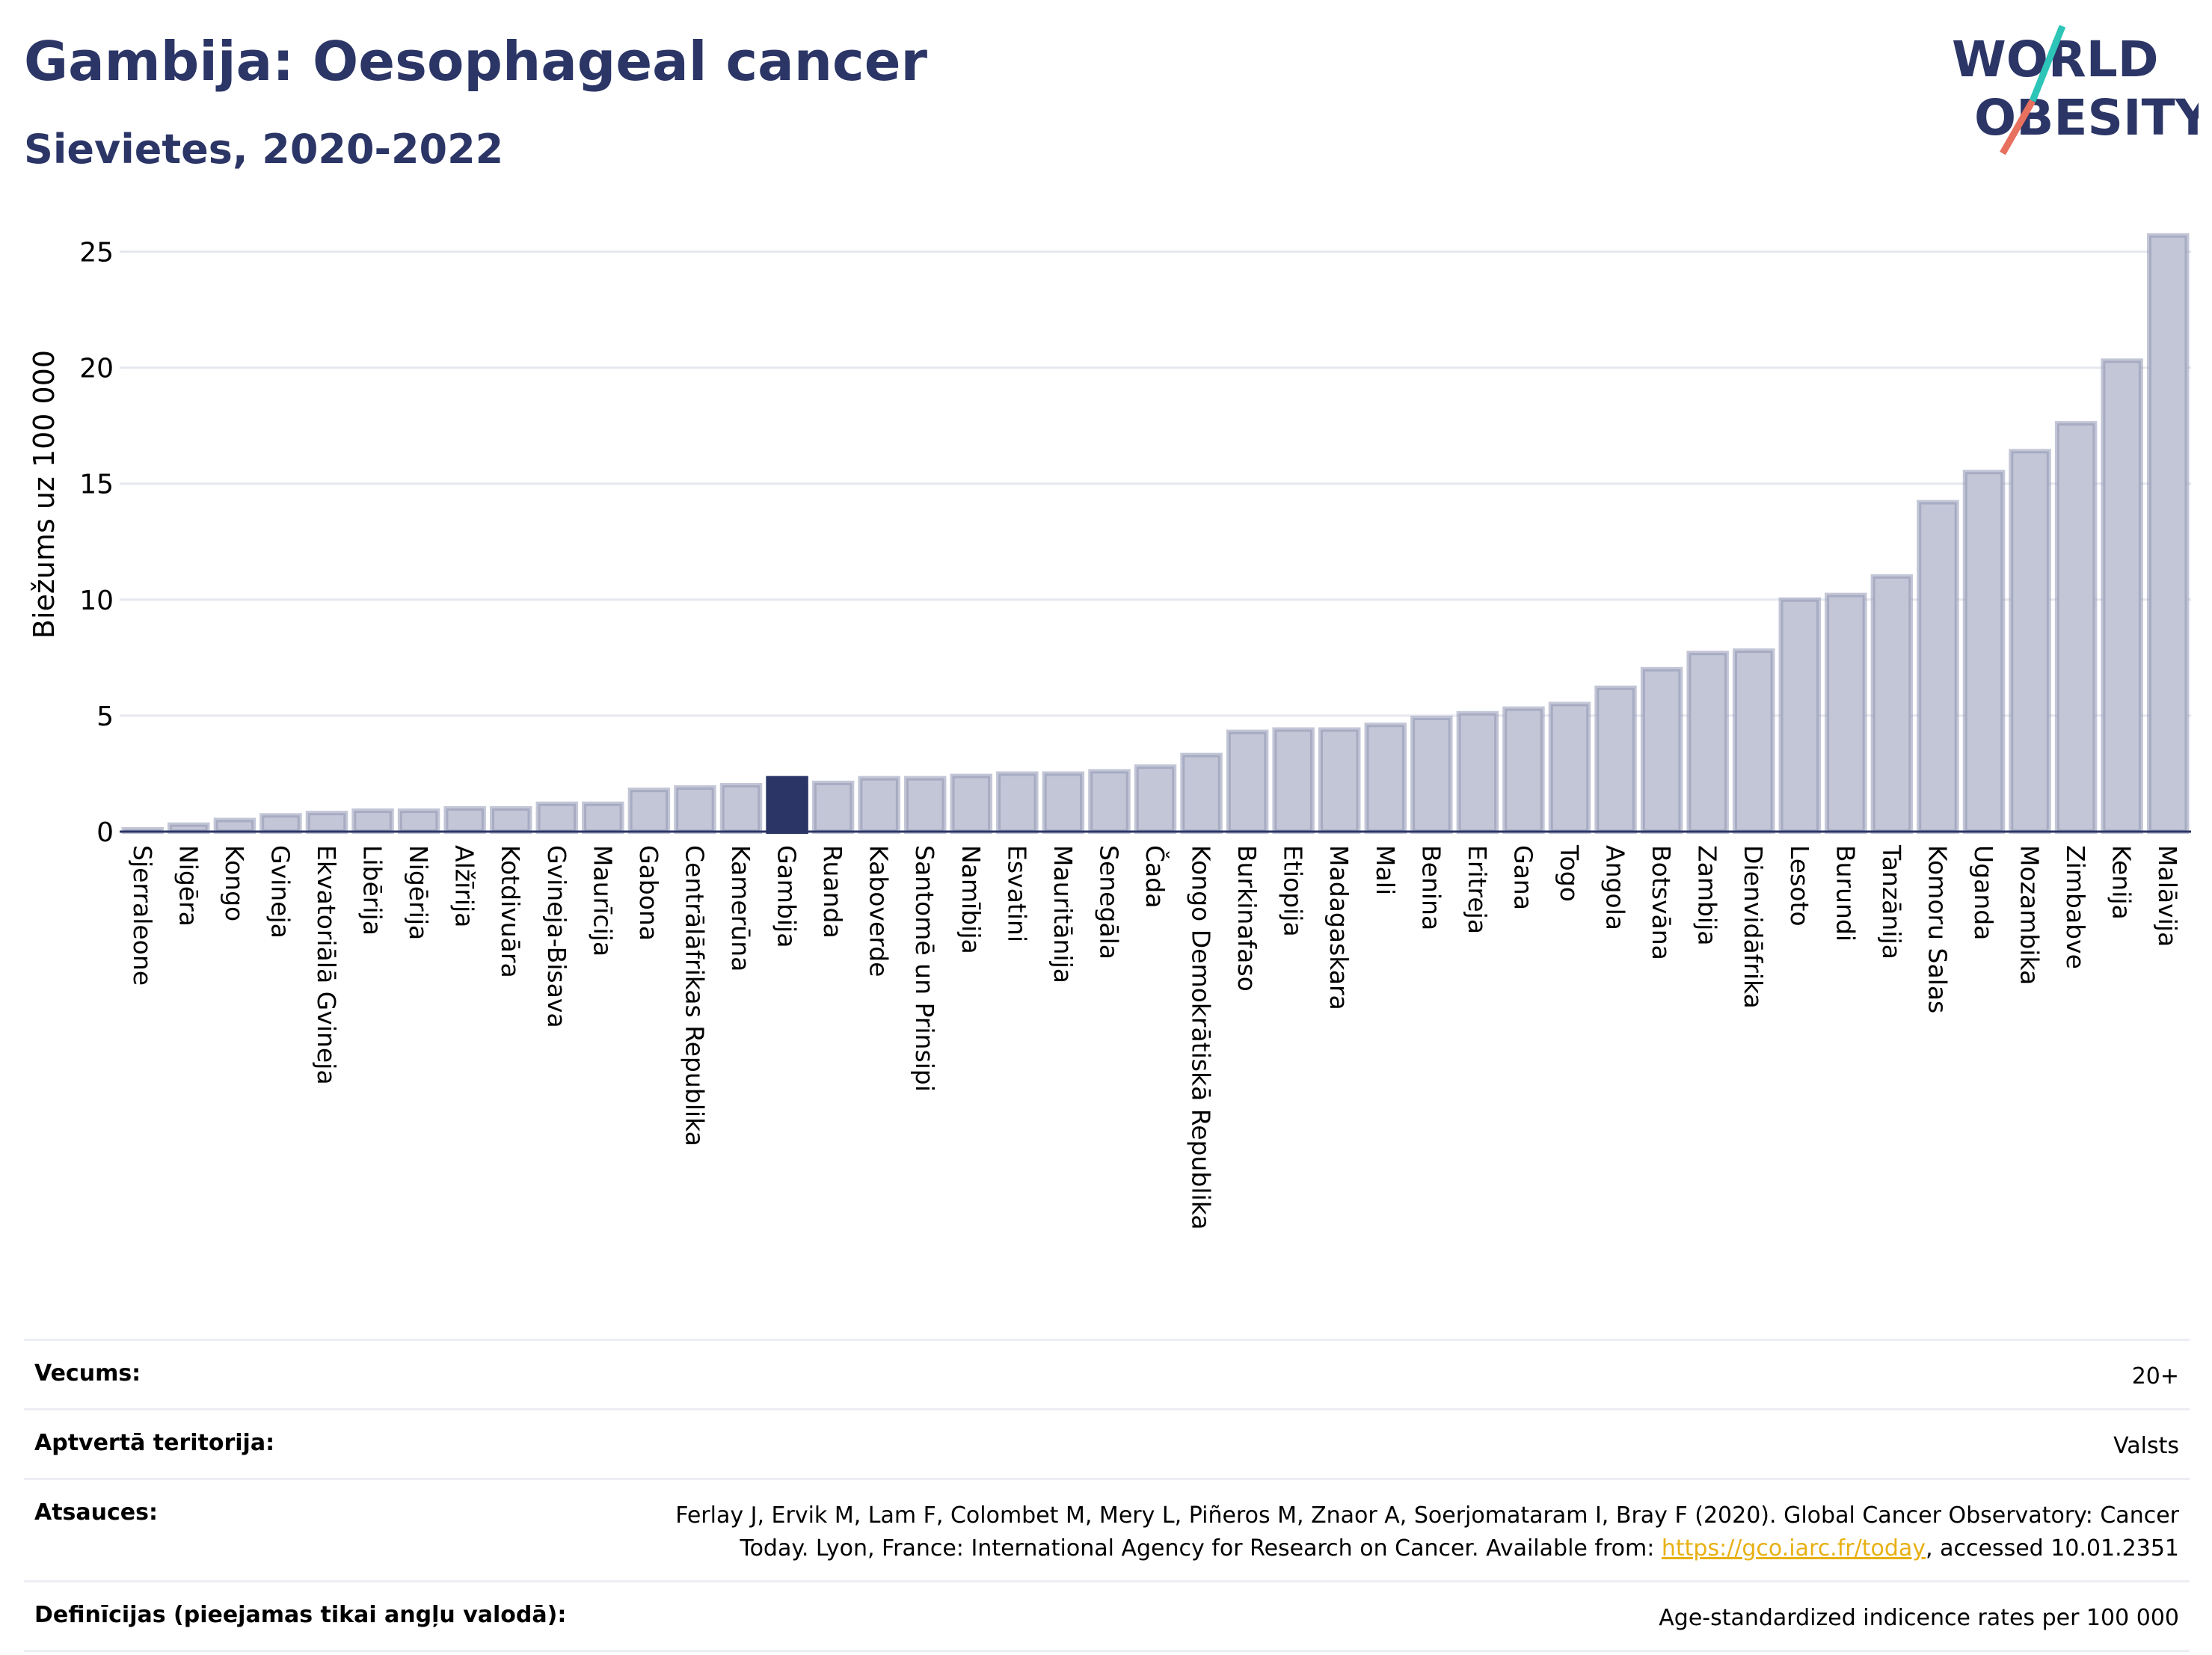 The height and width of the screenshot is (1655, 2212). I want to click on x-tick-label: Togo, so click(1569, 873).